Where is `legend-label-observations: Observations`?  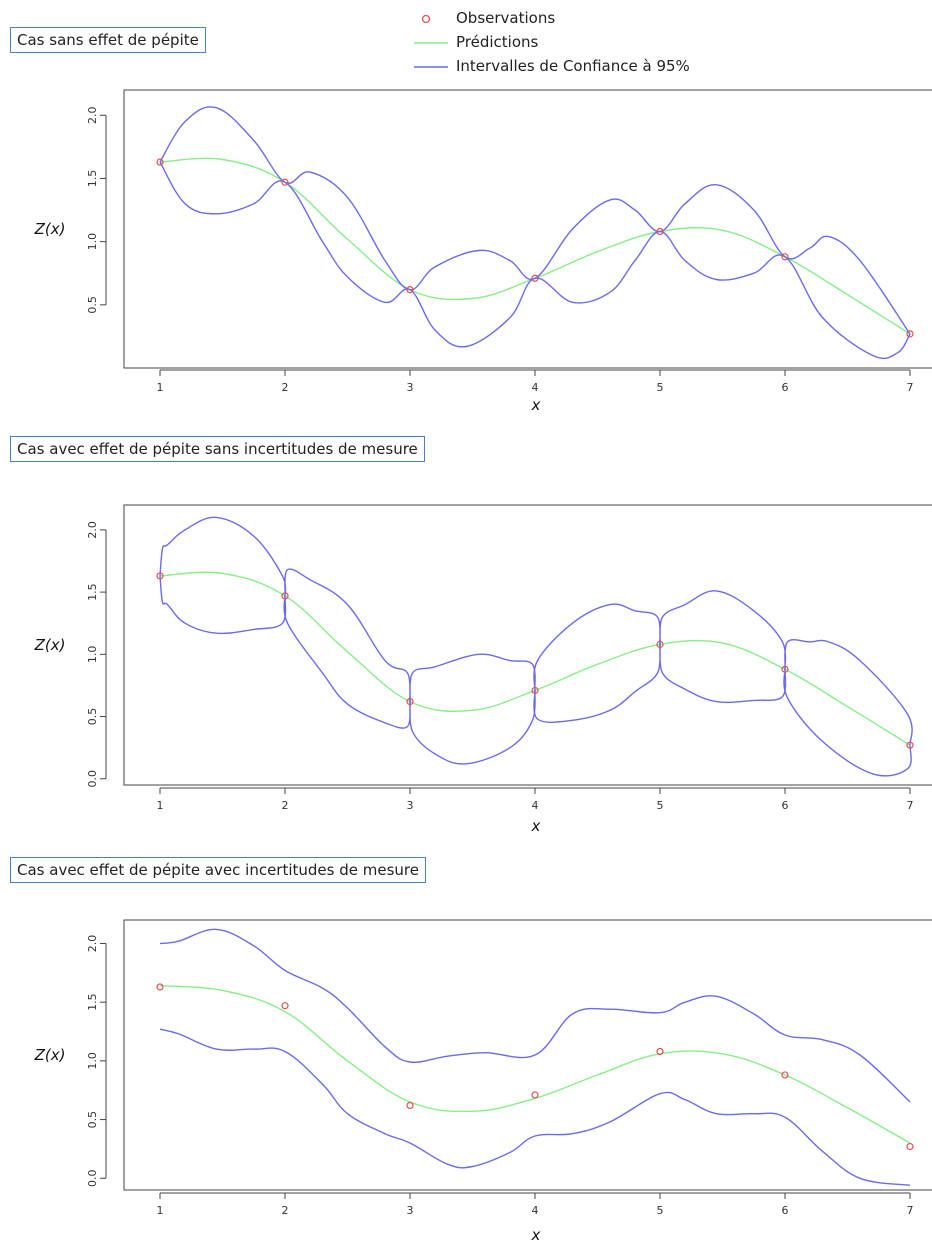
legend-label-observations: Observations is located at coordinates (506, 18).